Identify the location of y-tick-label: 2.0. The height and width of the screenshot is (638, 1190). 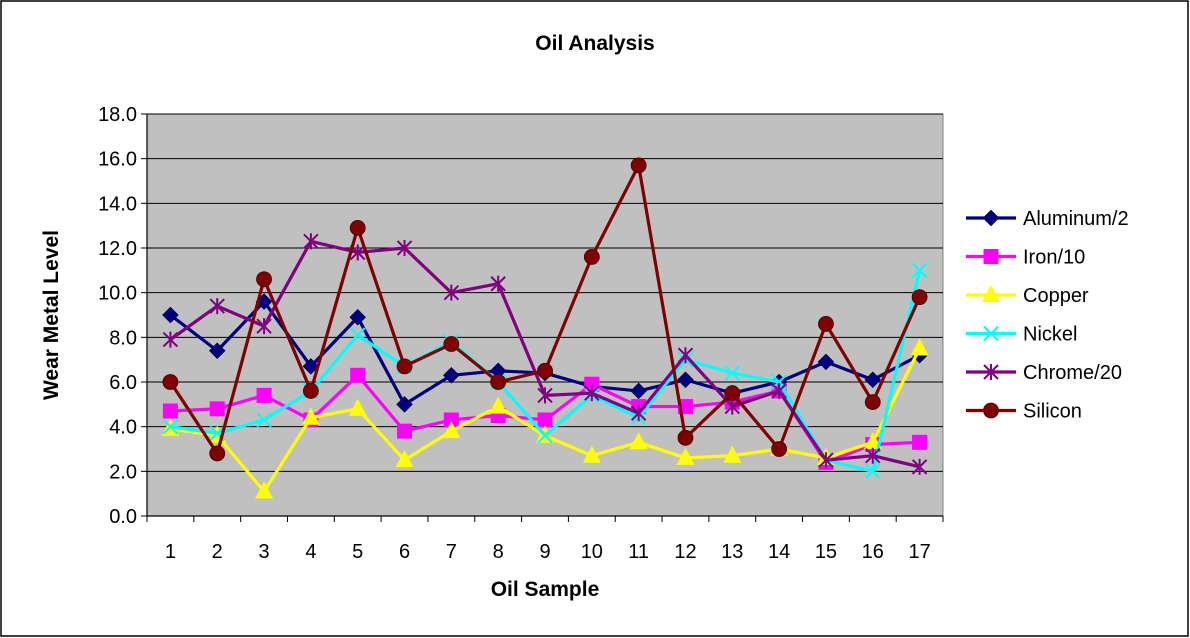
(123, 472).